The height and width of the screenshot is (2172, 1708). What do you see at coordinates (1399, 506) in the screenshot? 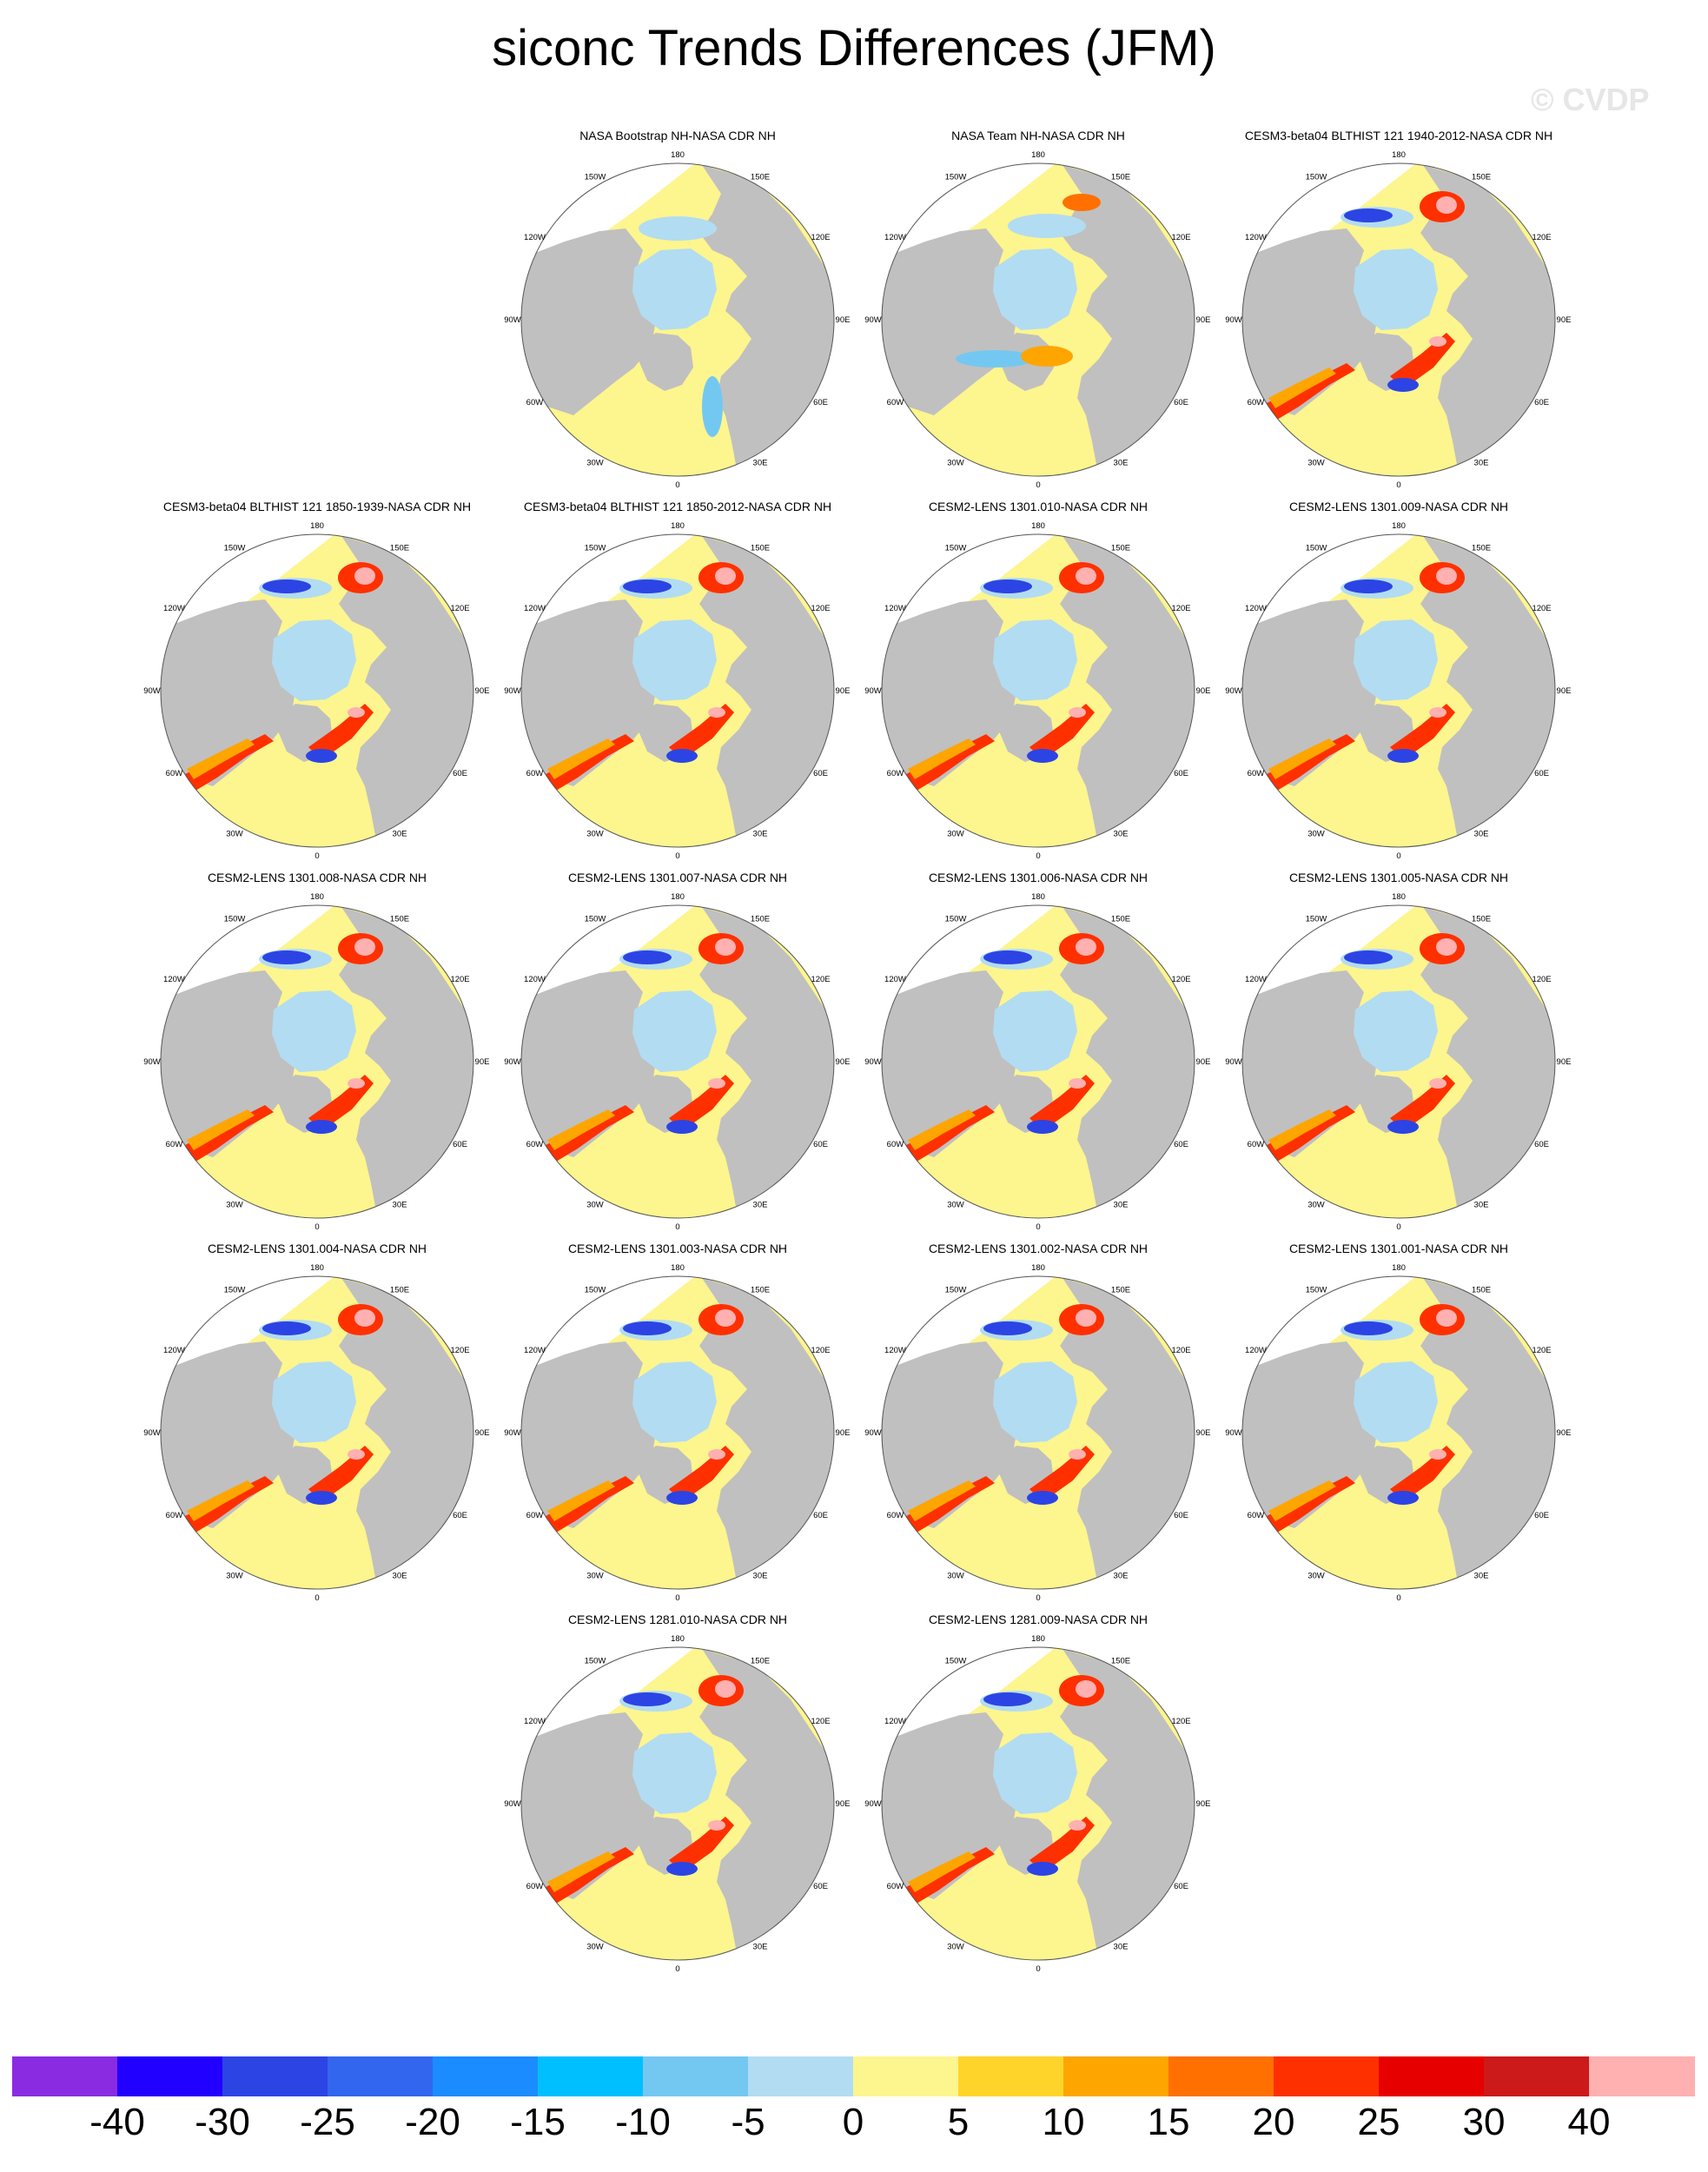
I see `panel-title: CESM2-LENS 1301.009-NASA CDR NH` at bounding box center [1399, 506].